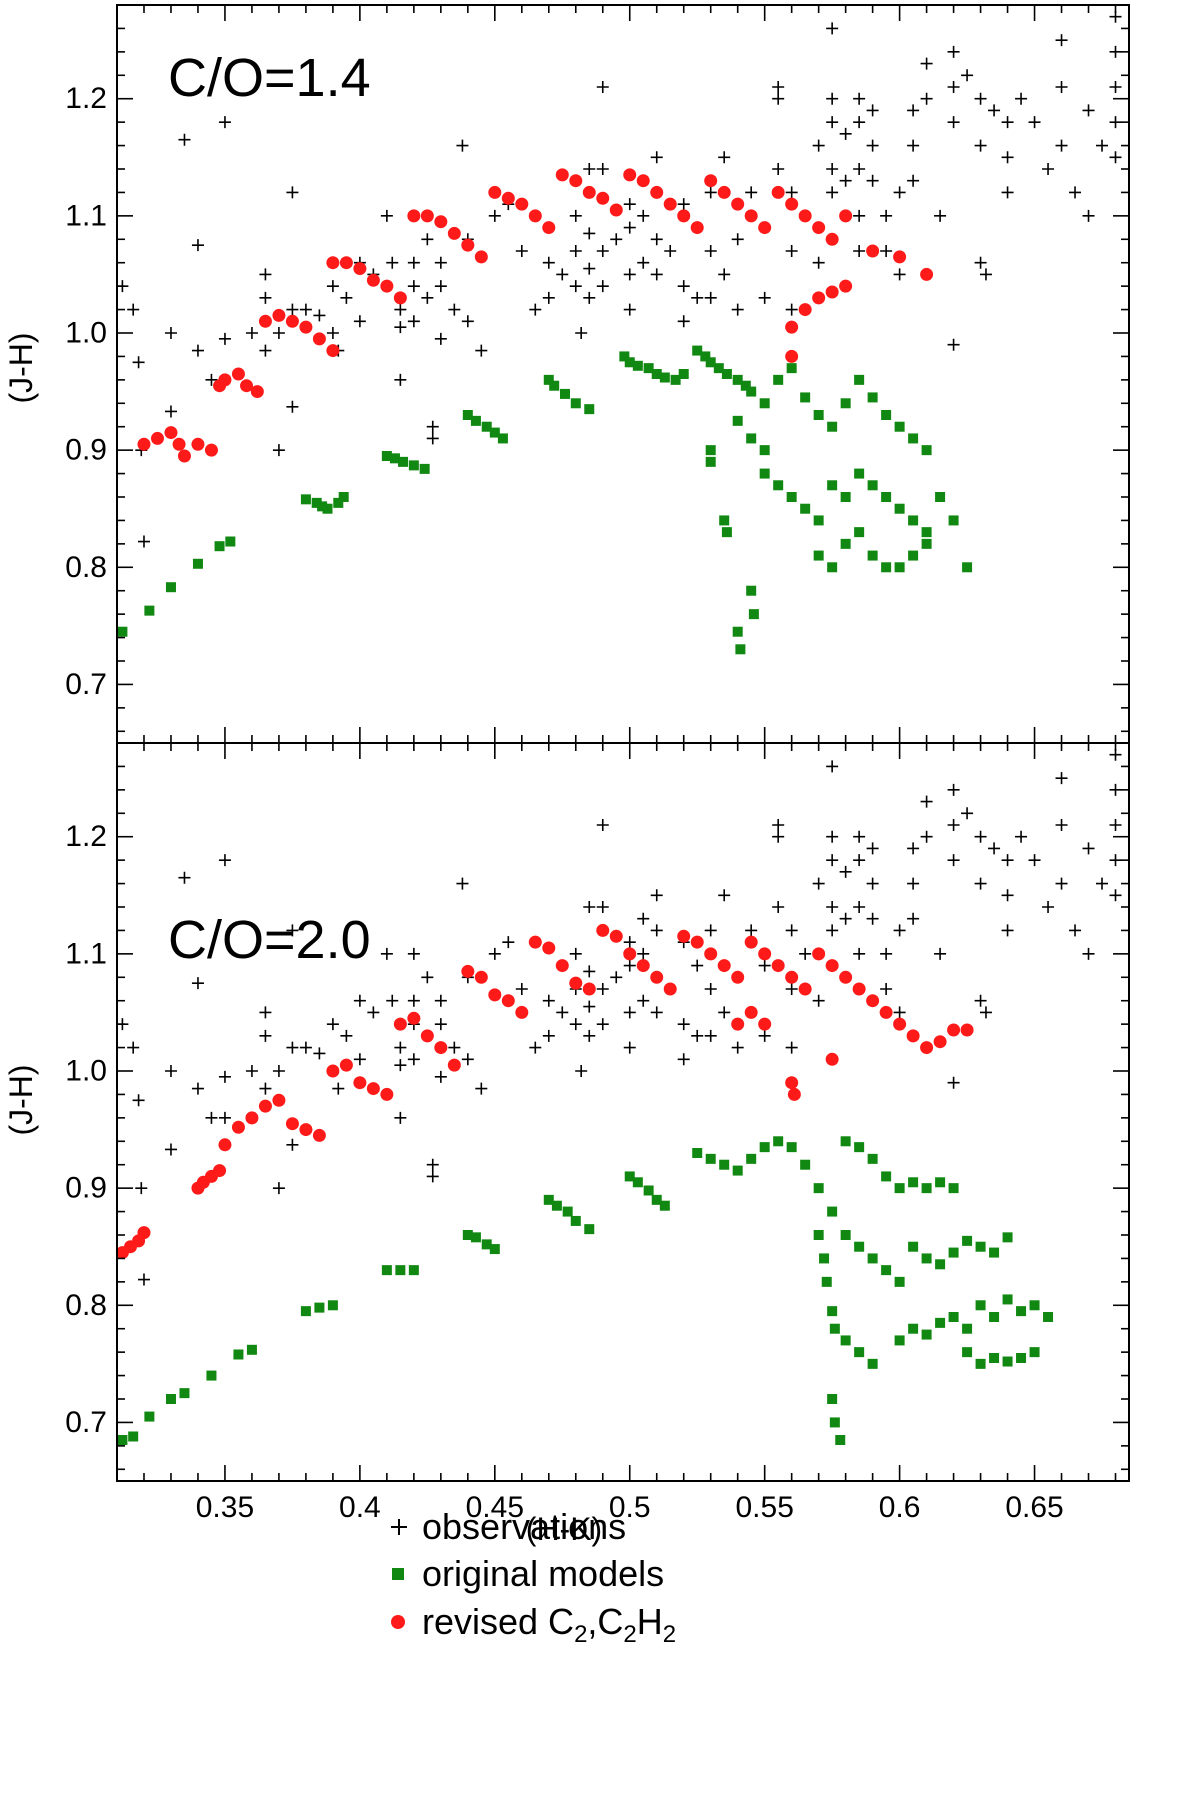  I want to click on x-tick-label: 0.55, so click(764, 1507).